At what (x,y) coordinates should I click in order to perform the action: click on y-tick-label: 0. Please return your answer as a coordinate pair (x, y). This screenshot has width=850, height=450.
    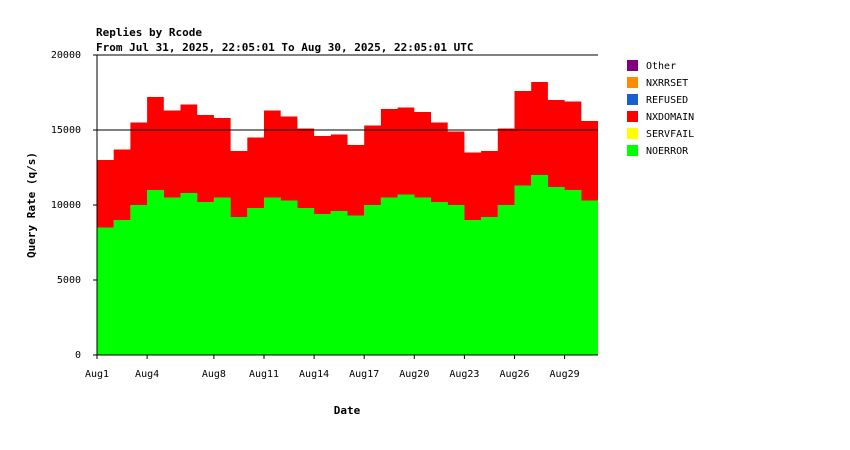
    Looking at the image, I should click on (78, 355).